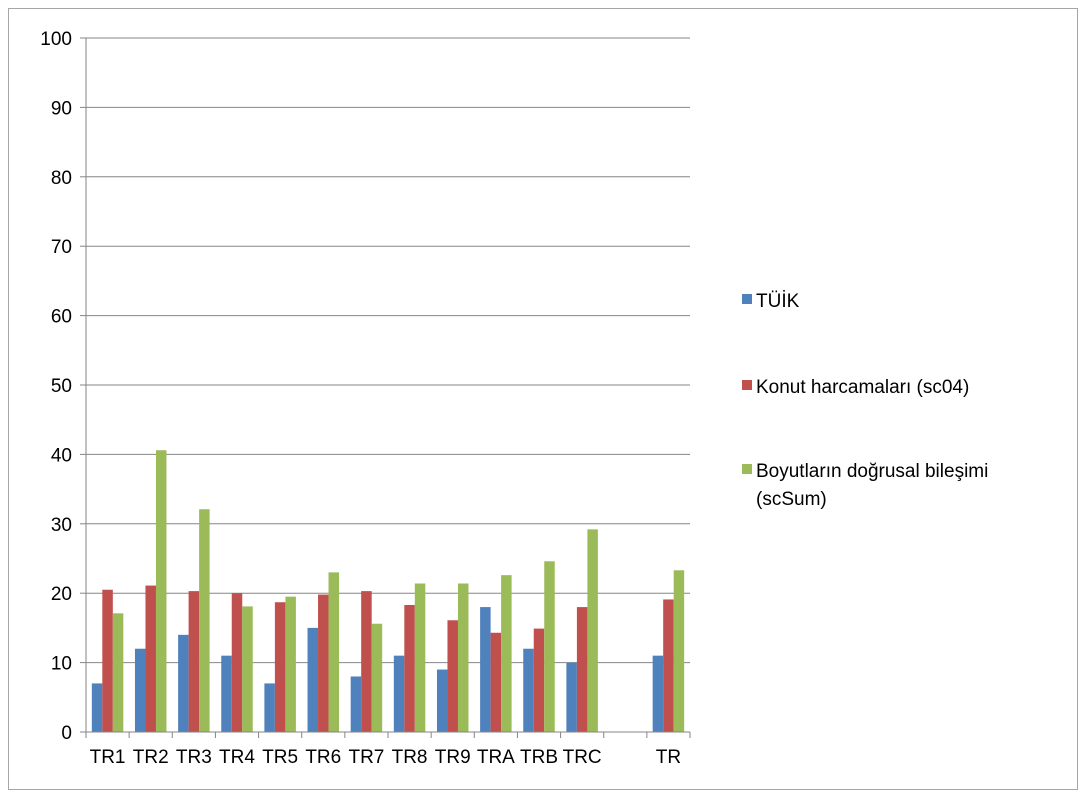 This screenshot has height=799, width=1088. I want to click on x-tick-label: TRA, so click(496, 757).